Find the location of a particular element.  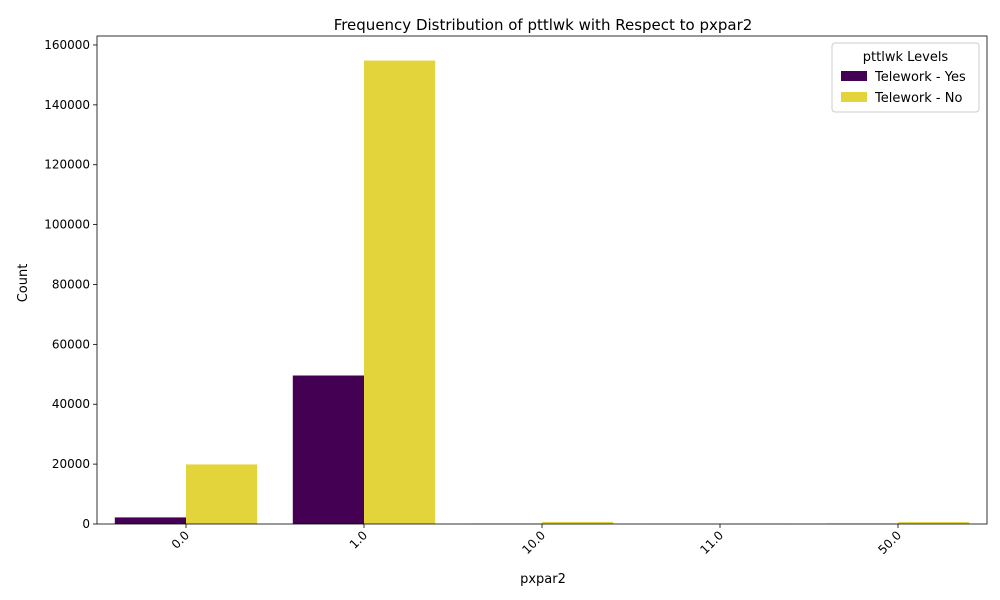

y-tick-label: 20000 is located at coordinates (71, 464).